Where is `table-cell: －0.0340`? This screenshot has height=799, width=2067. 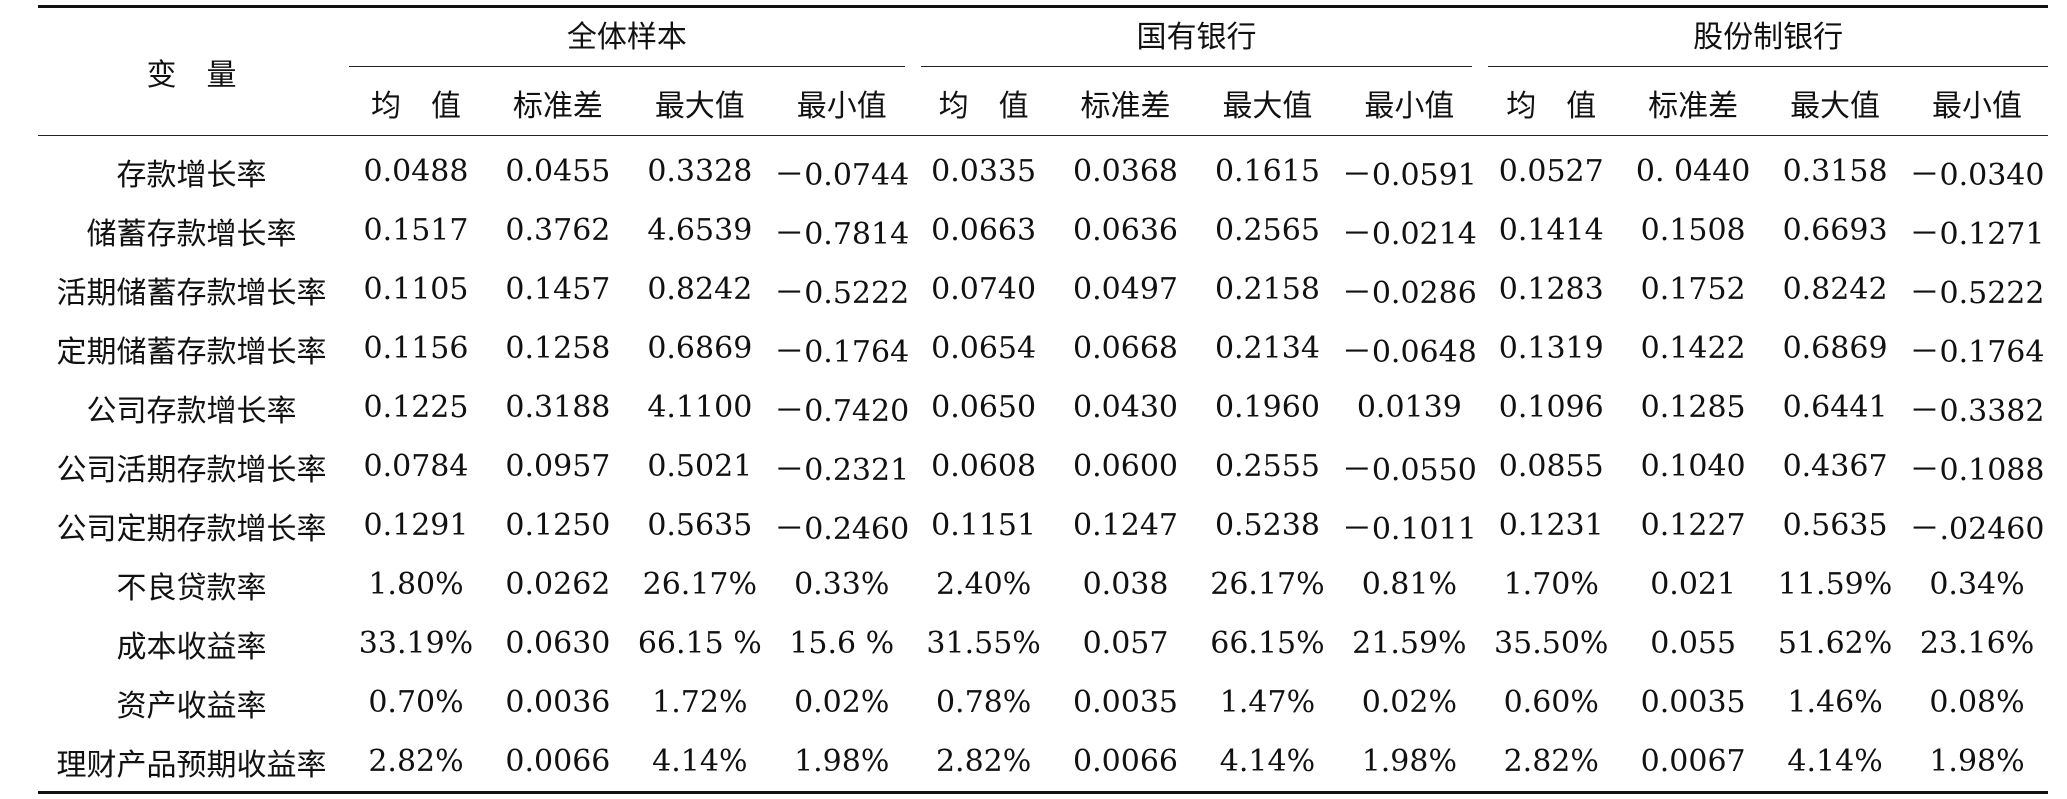 table-cell: －0.0340 is located at coordinates (1977, 175).